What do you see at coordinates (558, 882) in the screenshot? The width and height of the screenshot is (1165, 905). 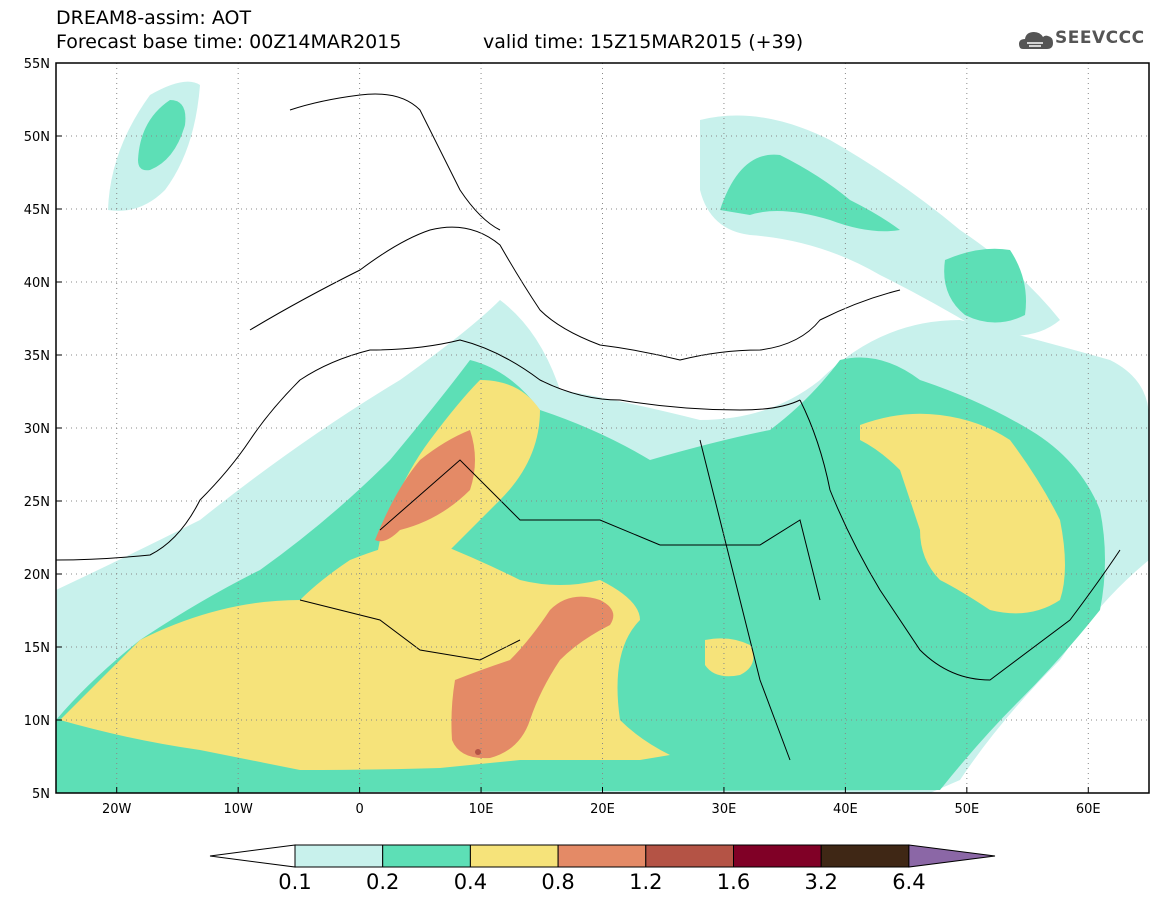 I see `colorbar-label: 0.8` at bounding box center [558, 882].